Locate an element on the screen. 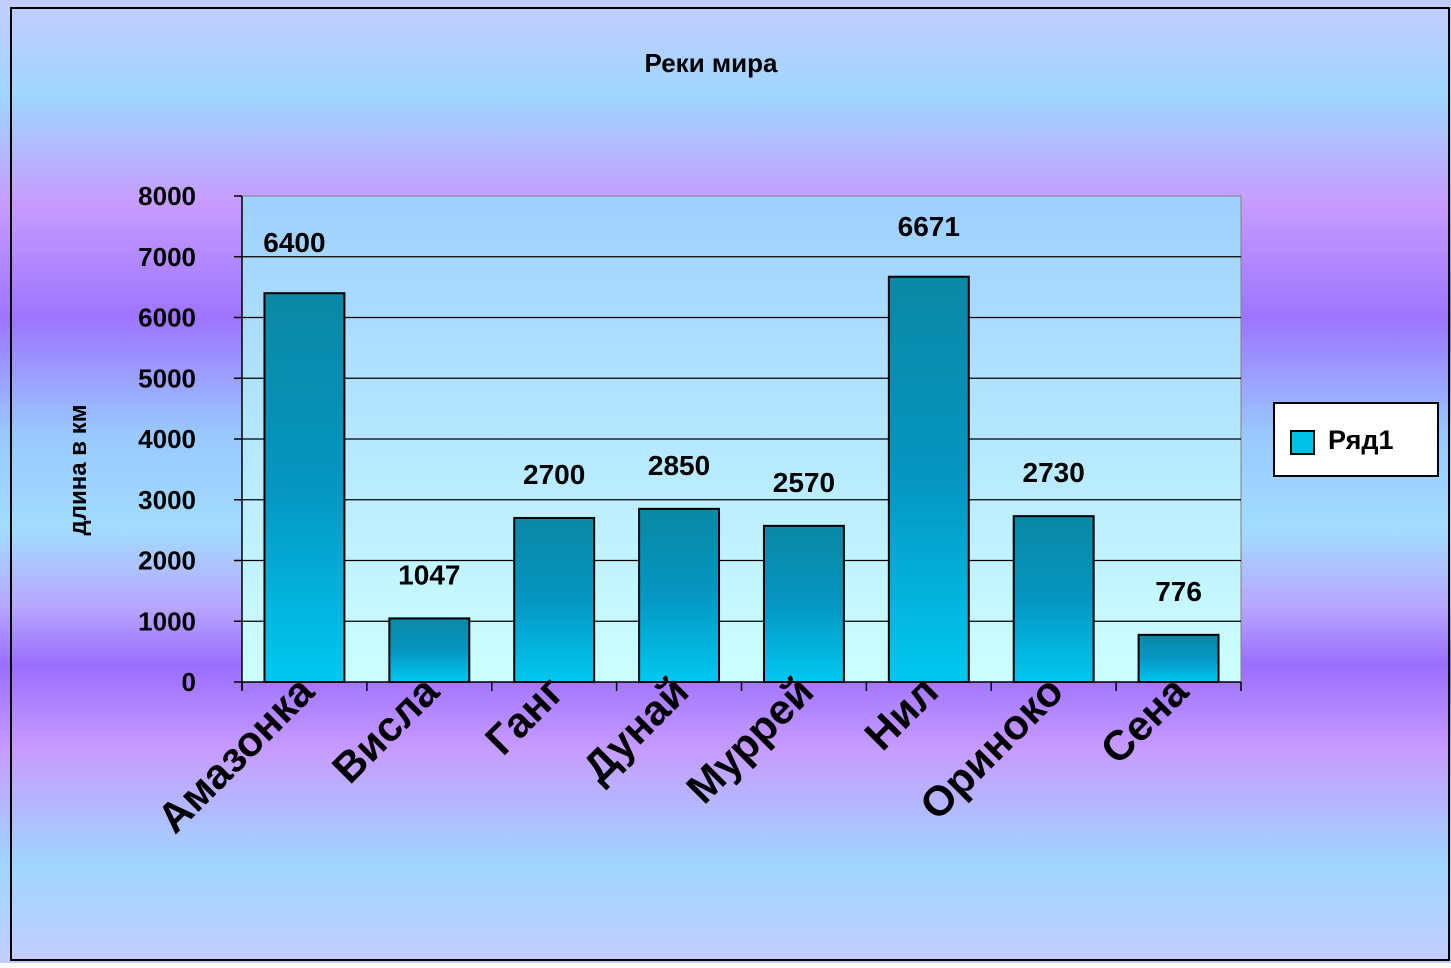 This screenshot has width=1451, height=968. y-tick-label: 5000 is located at coordinates (167, 378).